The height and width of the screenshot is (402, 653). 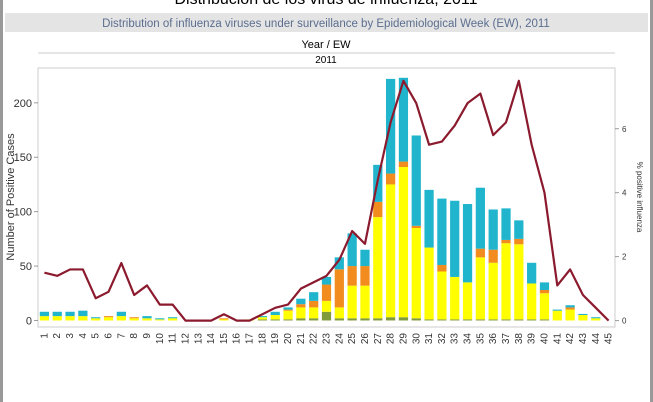 What do you see at coordinates (416, 339) in the screenshot?
I see `x-tick-label: 30` at bounding box center [416, 339].